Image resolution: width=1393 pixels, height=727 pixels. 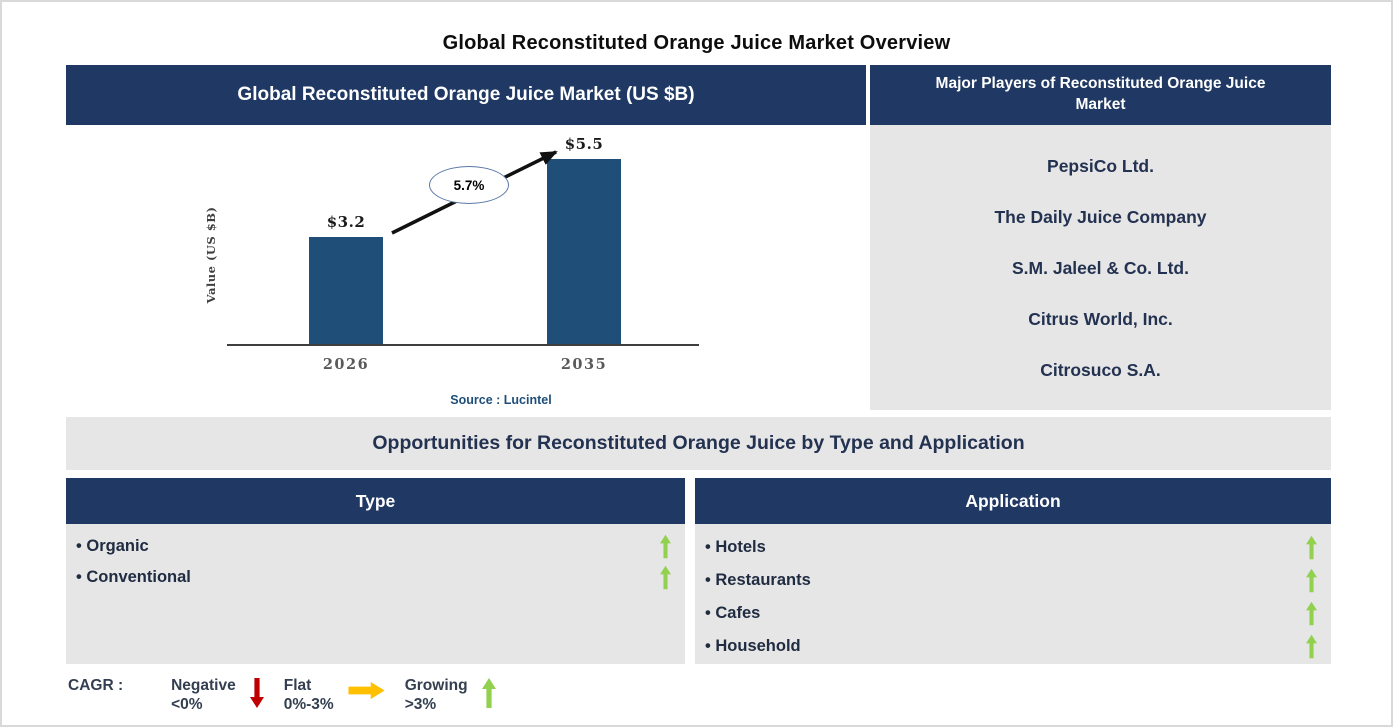 I want to click on bar-2035, so click(x=584, y=252).